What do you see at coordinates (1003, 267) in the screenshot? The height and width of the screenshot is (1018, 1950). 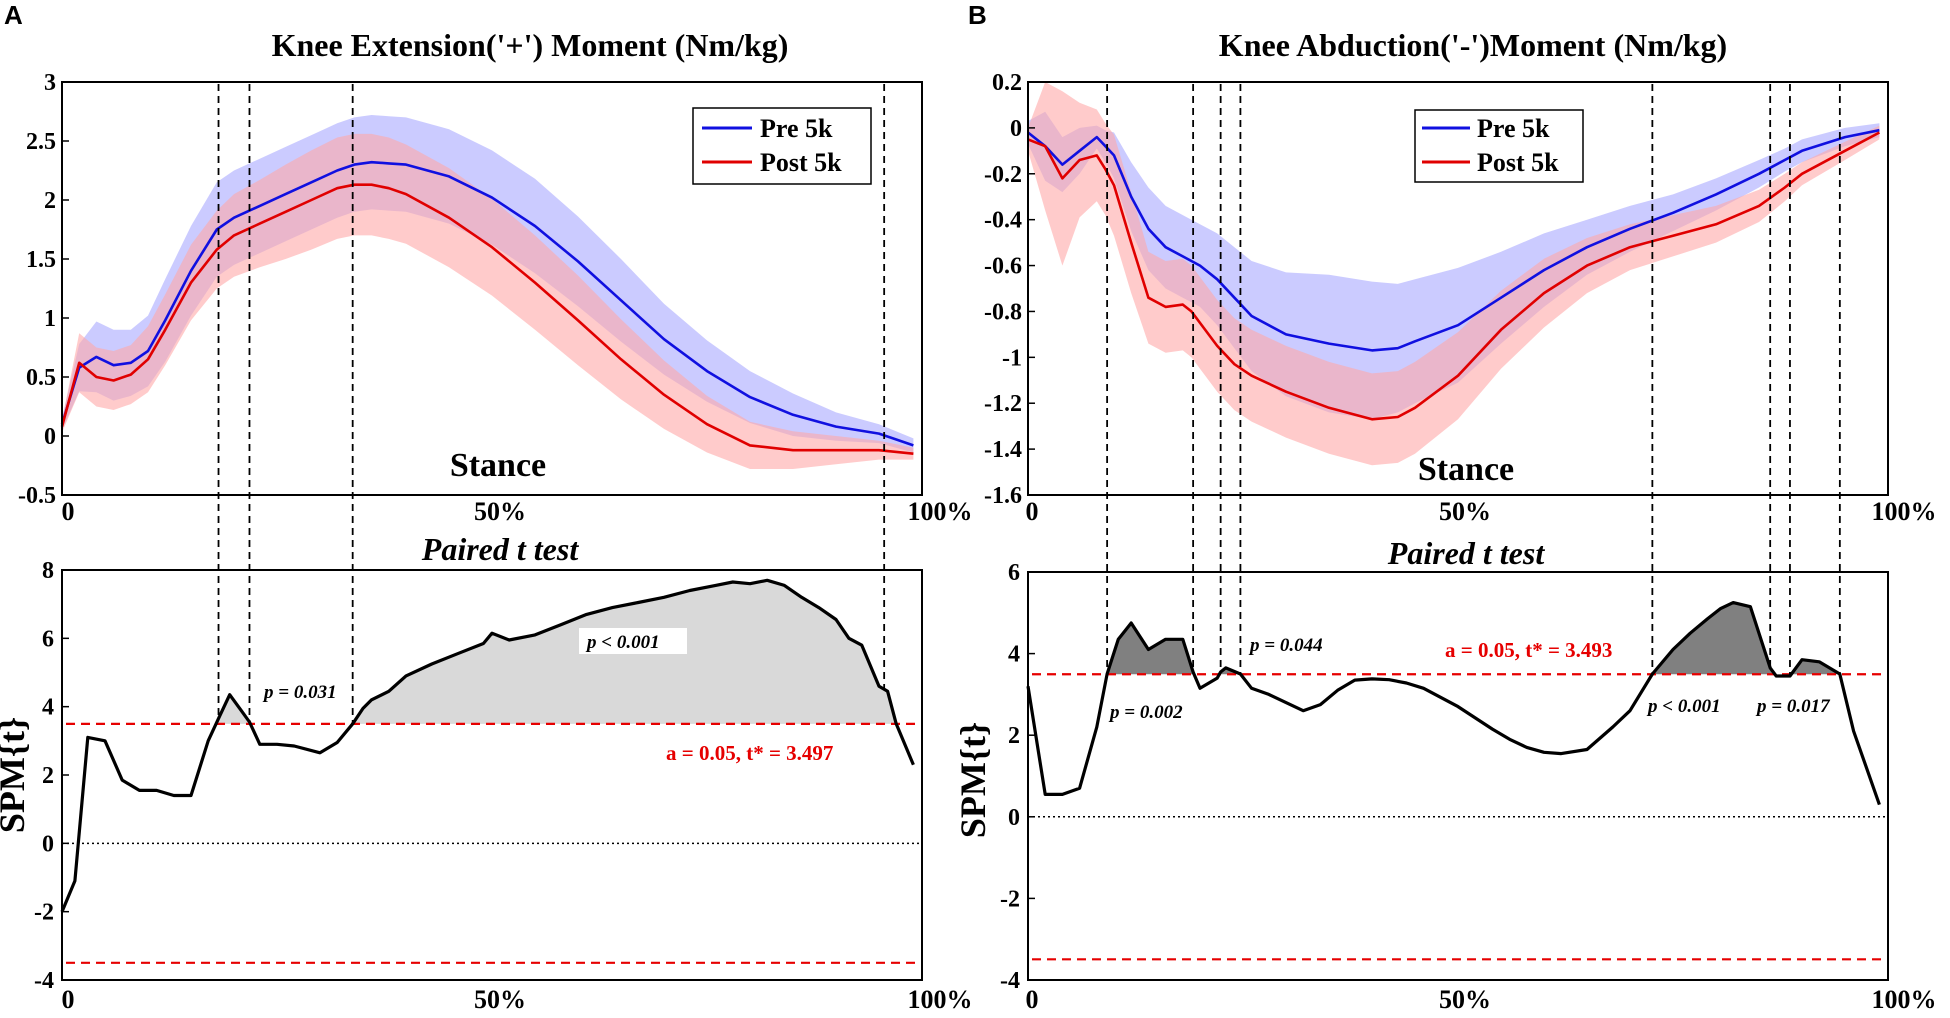 I see `panel-b-moment-ytick-label: -0.6` at bounding box center [1003, 267].